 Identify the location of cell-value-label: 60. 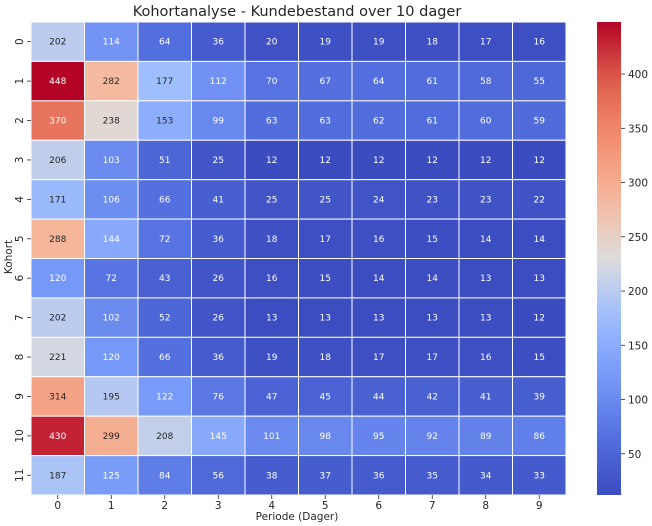
(486, 122).